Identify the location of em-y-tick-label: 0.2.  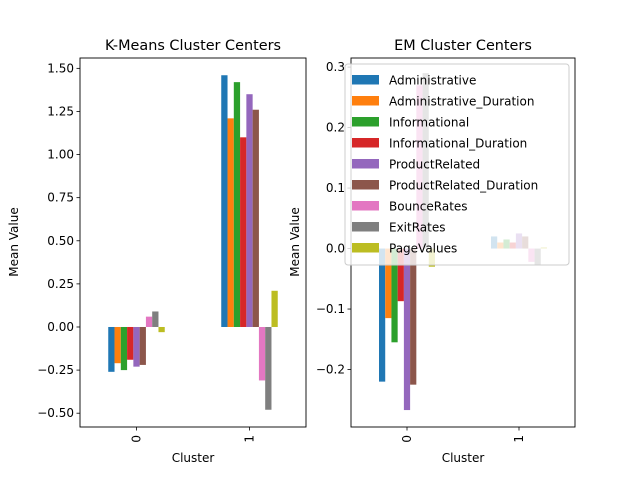
(335, 128).